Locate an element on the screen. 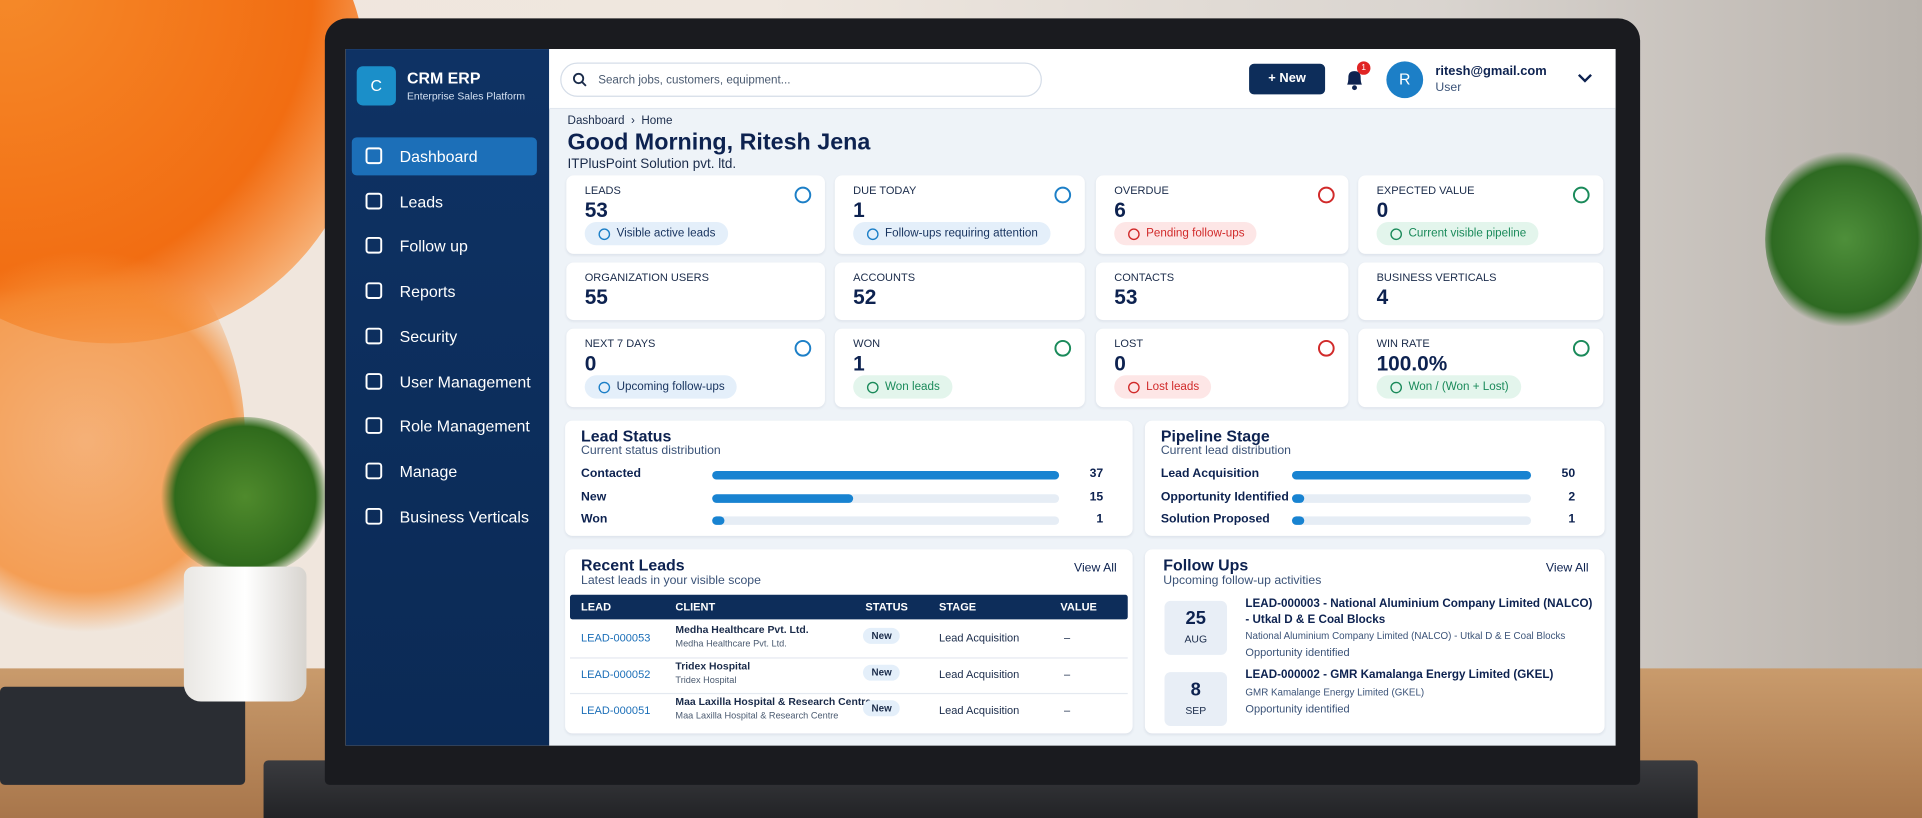  lead-id: LEAD-000053 is located at coordinates (616, 637).